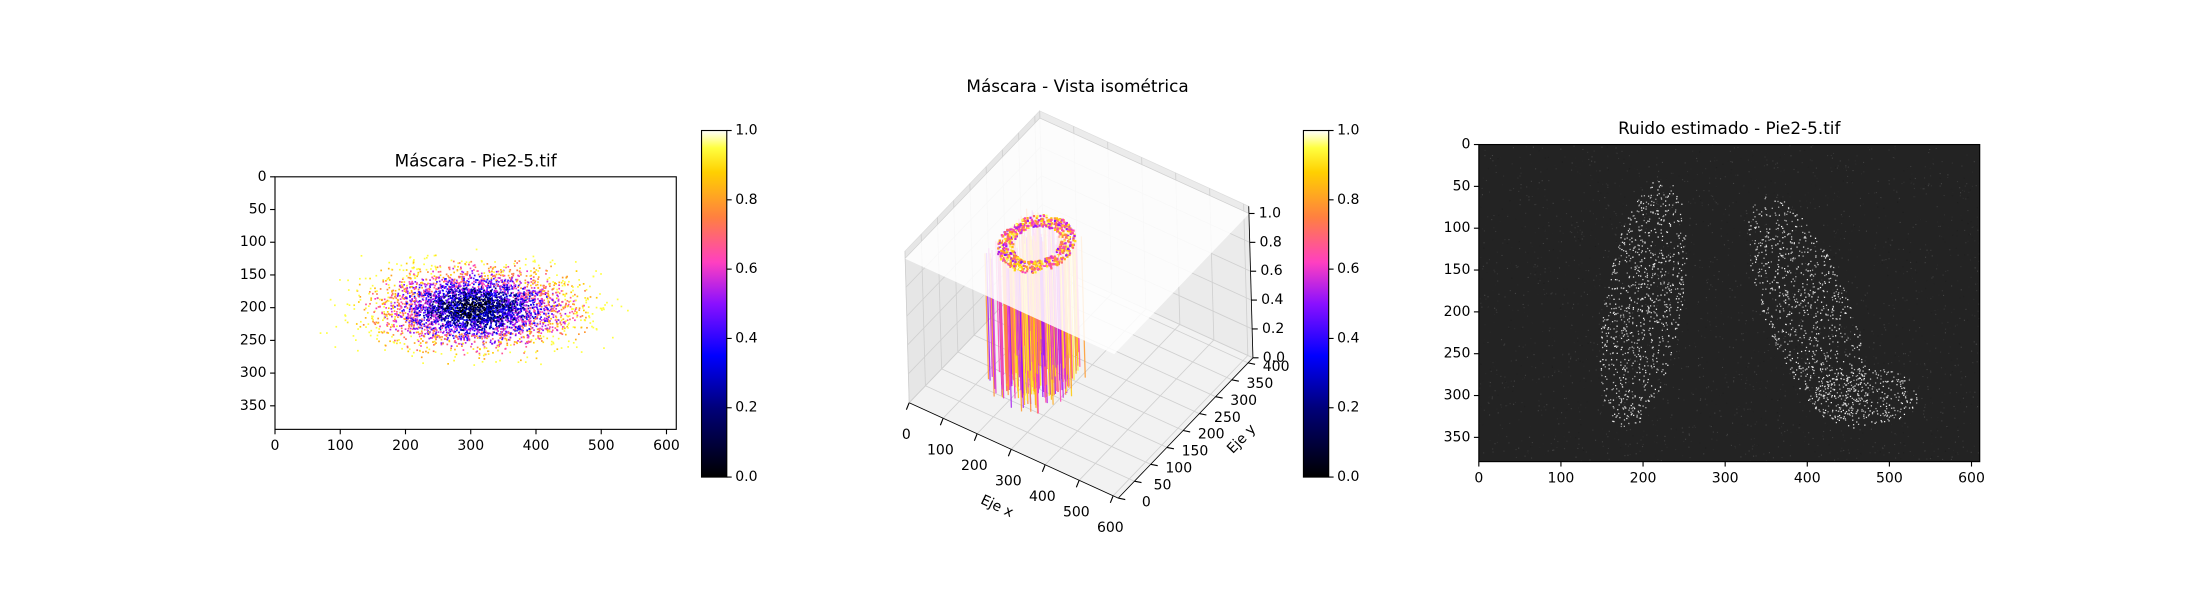 Image resolution: width=2200 pixels, height=600 pixels. I want to click on surface-top, so click(1077, 236).